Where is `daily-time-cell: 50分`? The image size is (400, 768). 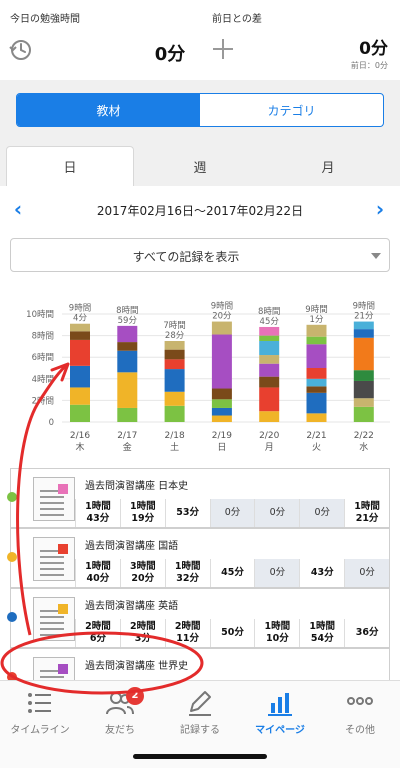 daily-time-cell: 50分 is located at coordinates (232, 633).